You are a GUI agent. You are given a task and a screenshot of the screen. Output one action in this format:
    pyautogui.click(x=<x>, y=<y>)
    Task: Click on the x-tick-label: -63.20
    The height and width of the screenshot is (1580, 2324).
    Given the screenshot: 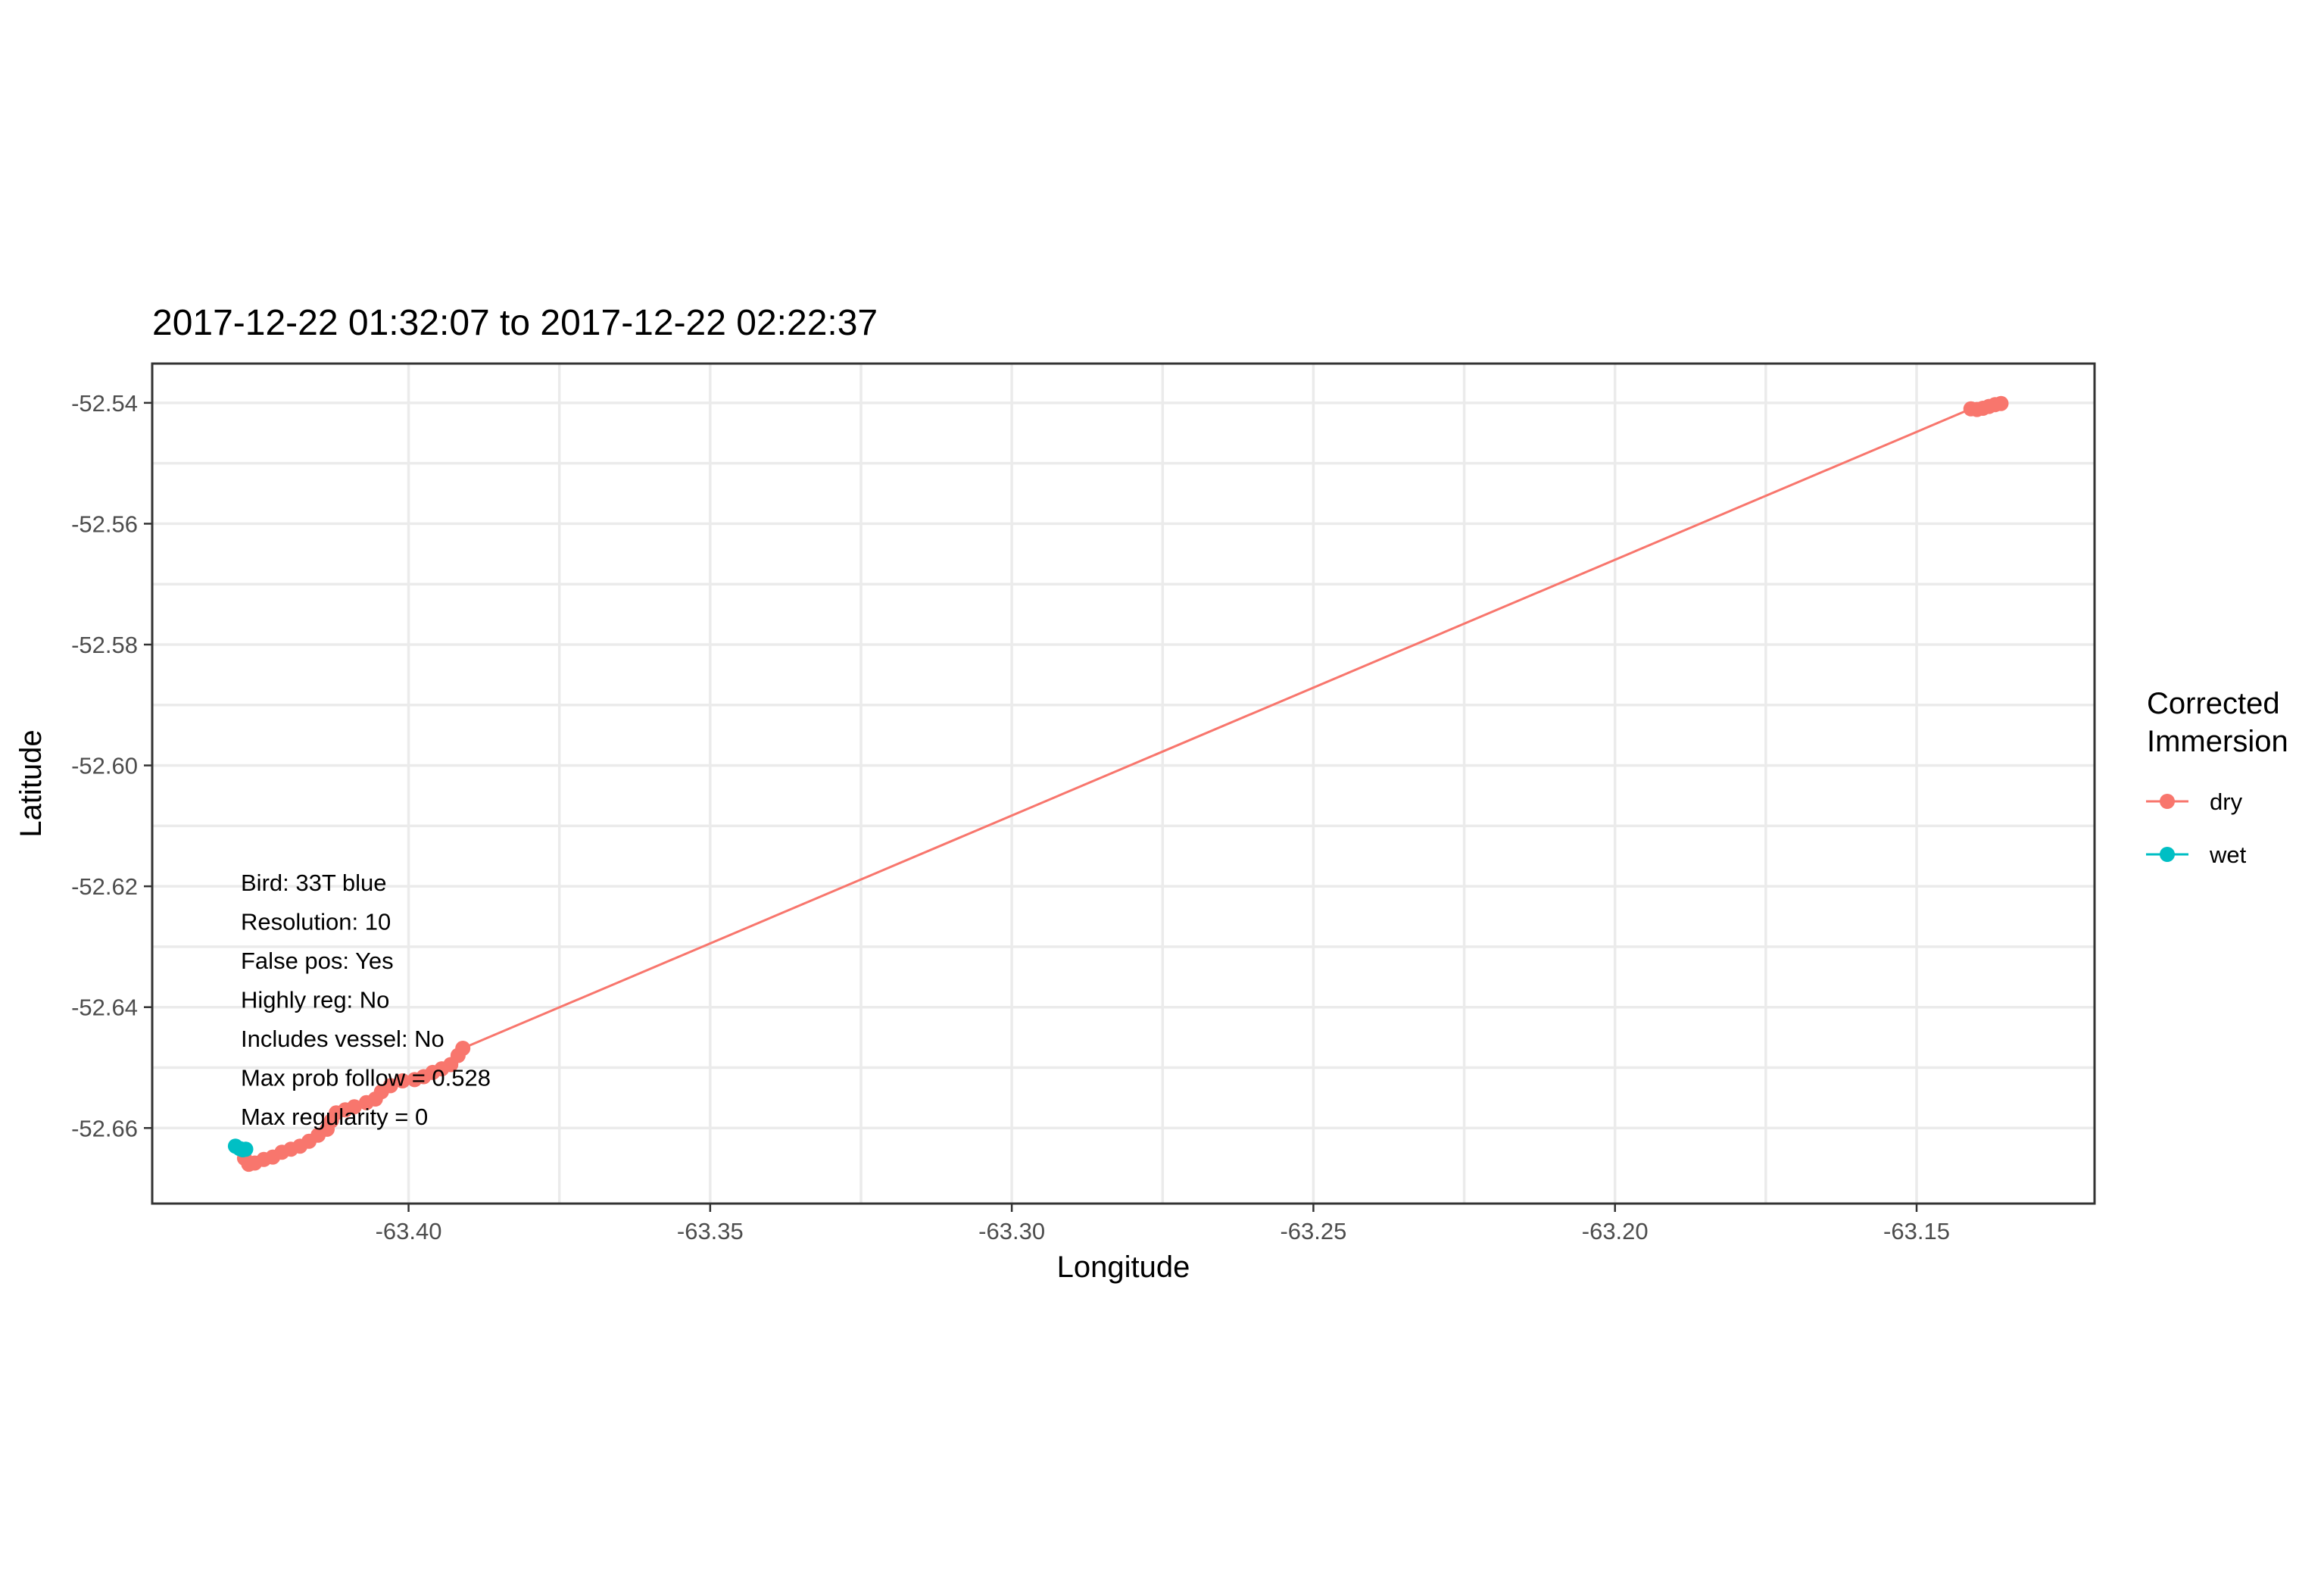 What is the action you would take?
    pyautogui.click(x=1615, y=1231)
    